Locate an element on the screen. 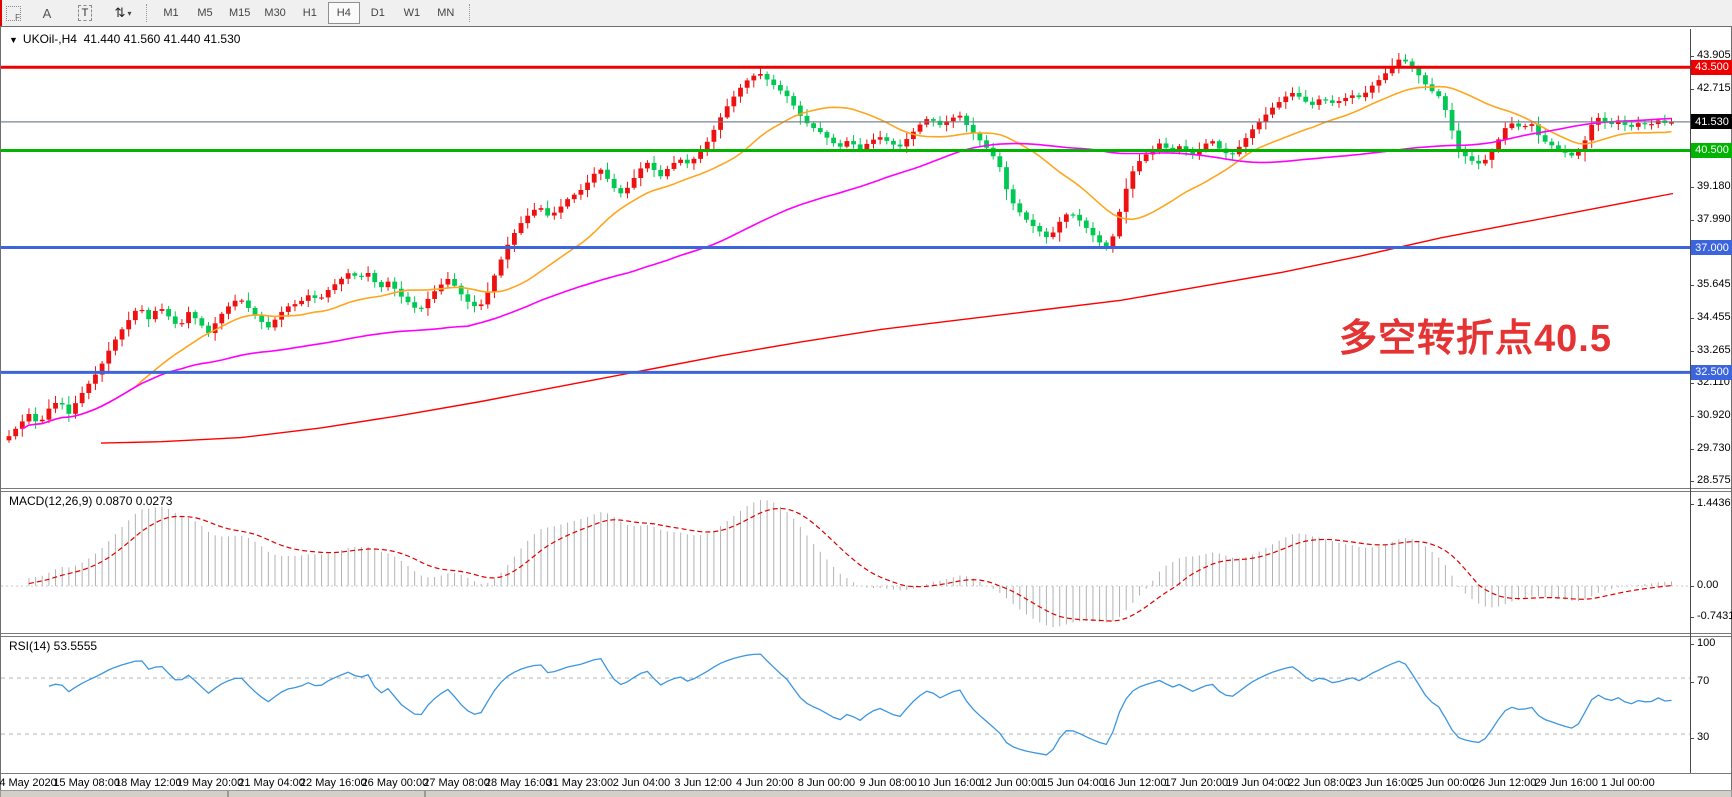  timeframe-m30-button: M30 is located at coordinates (275, 13).